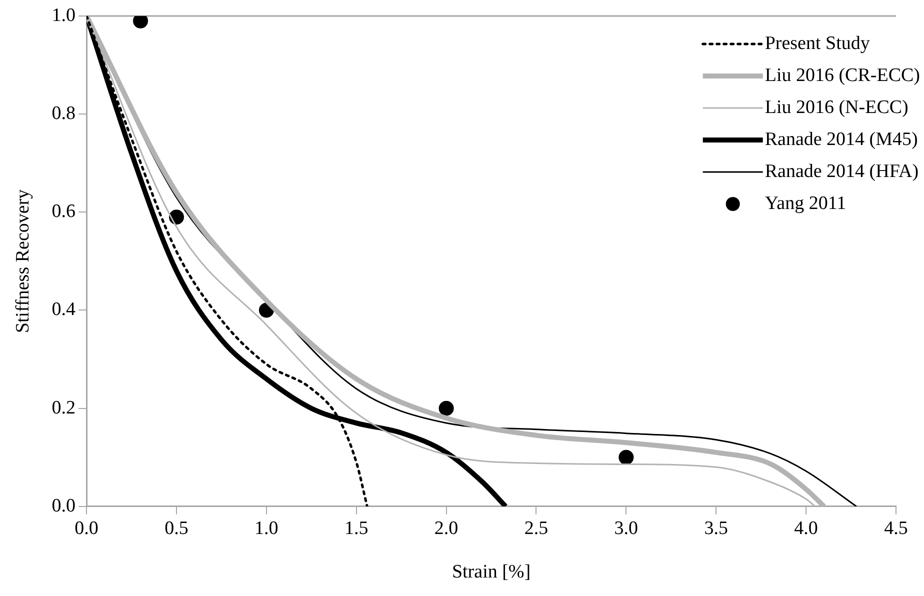 This screenshot has height=596, width=924. Describe the element at coordinates (841, 171) in the screenshot. I see `legend-label: Ranade 2014 (HFA)` at that location.